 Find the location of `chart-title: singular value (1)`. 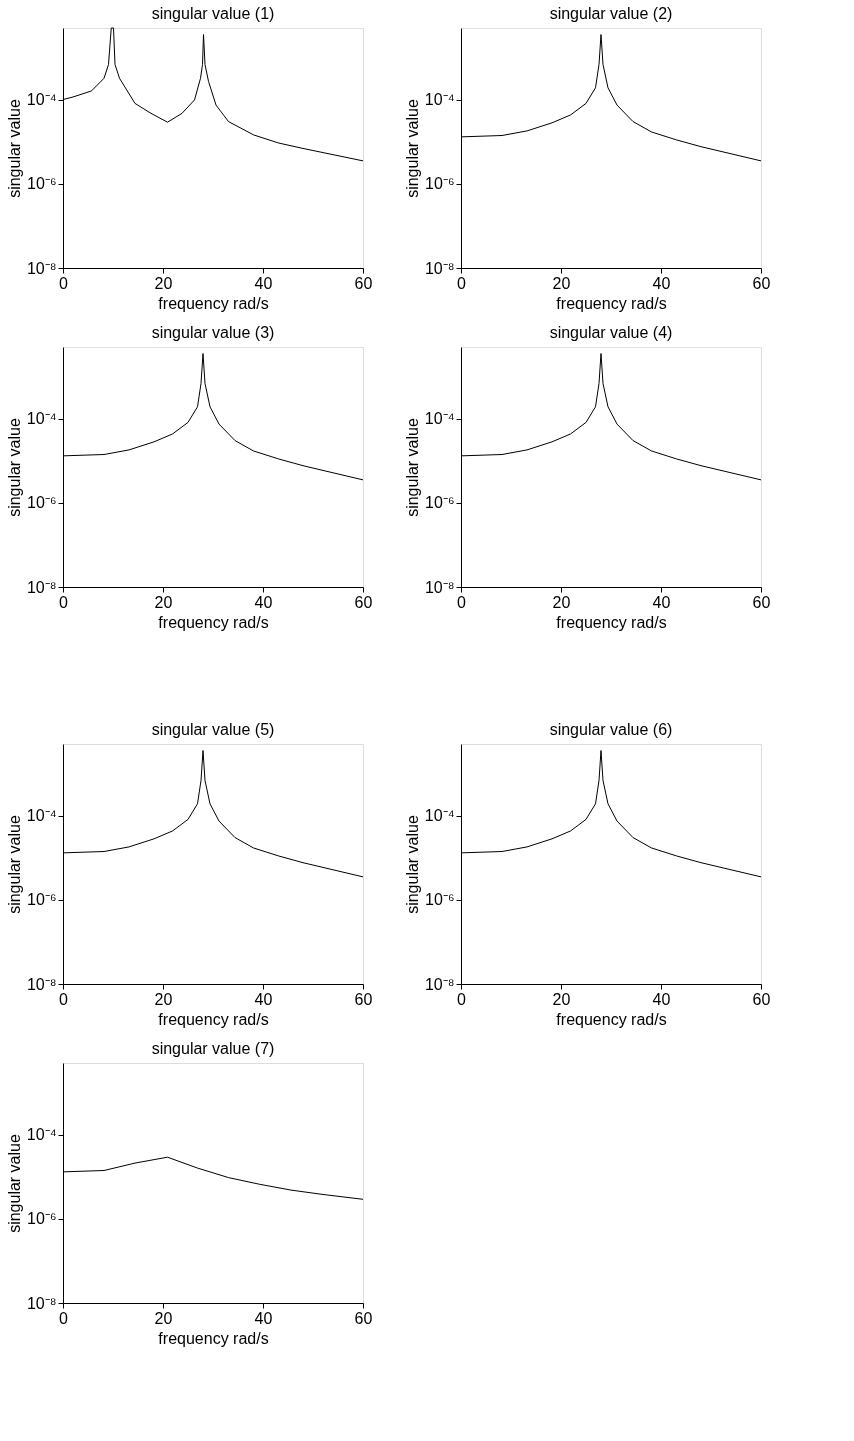

chart-title: singular value (1) is located at coordinates (213, 13).